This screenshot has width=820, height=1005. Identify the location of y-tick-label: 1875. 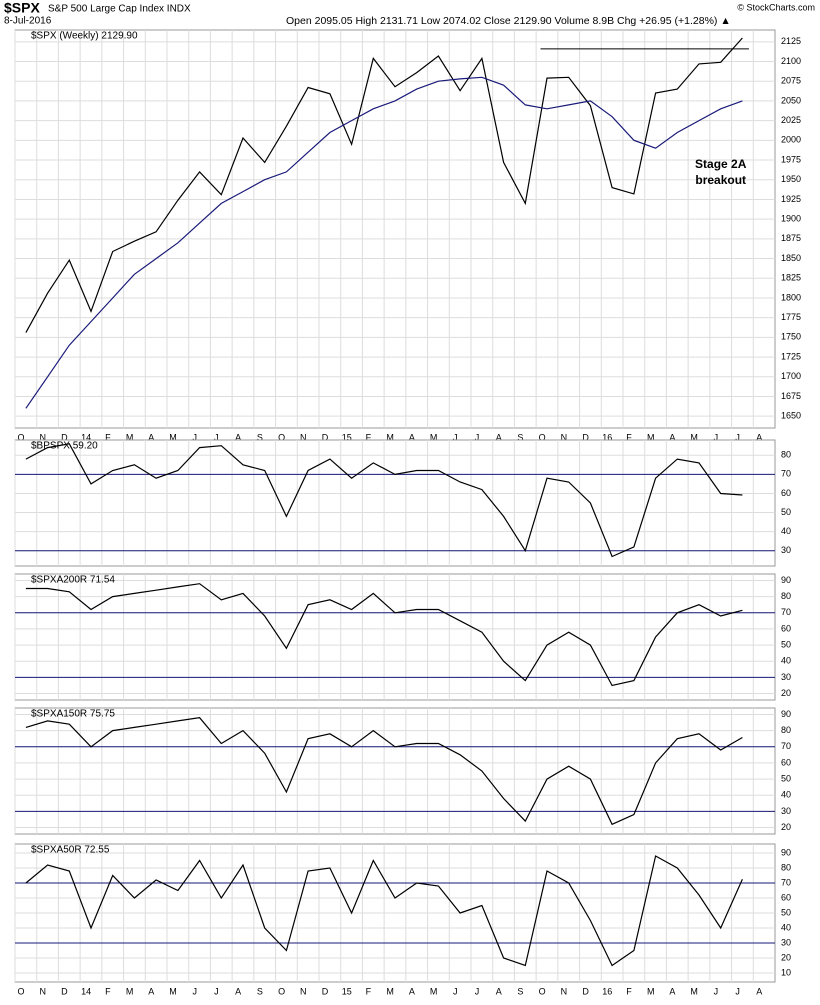
(791, 238).